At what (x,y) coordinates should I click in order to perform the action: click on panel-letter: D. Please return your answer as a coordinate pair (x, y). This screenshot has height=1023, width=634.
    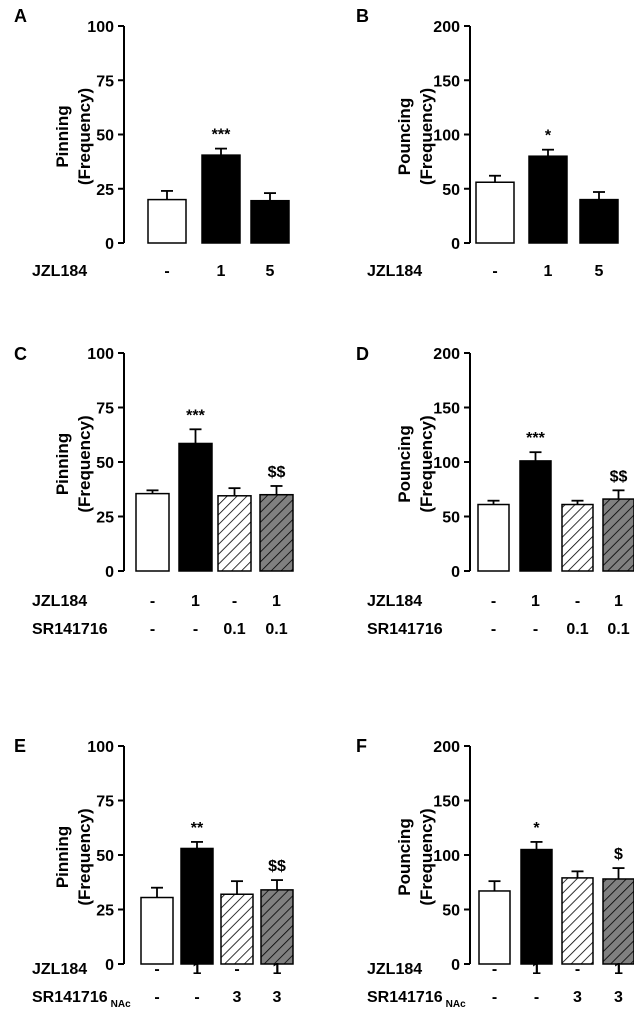
    Looking at the image, I should click on (362, 354).